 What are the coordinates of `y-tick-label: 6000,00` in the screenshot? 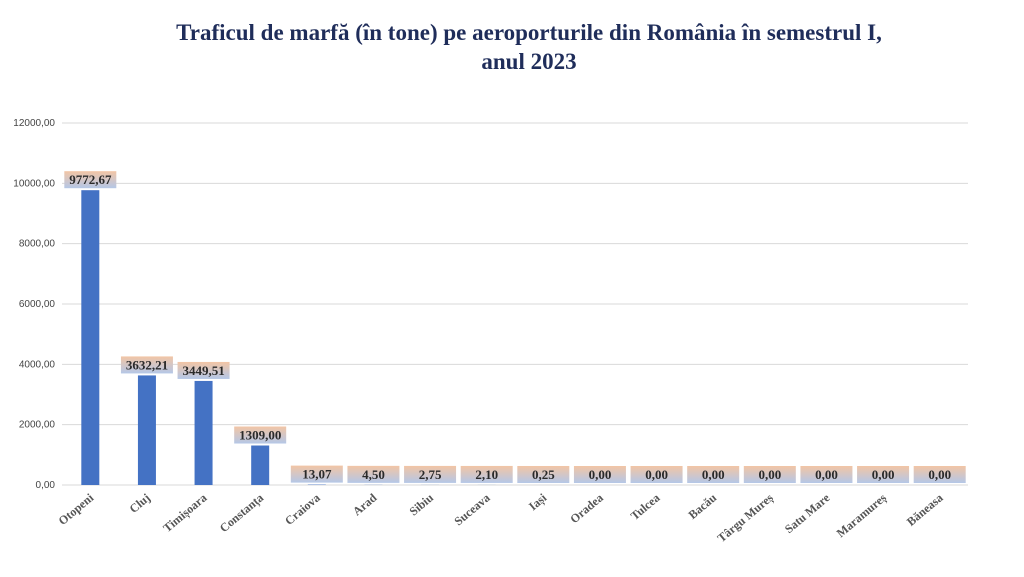 It's located at (37, 304).